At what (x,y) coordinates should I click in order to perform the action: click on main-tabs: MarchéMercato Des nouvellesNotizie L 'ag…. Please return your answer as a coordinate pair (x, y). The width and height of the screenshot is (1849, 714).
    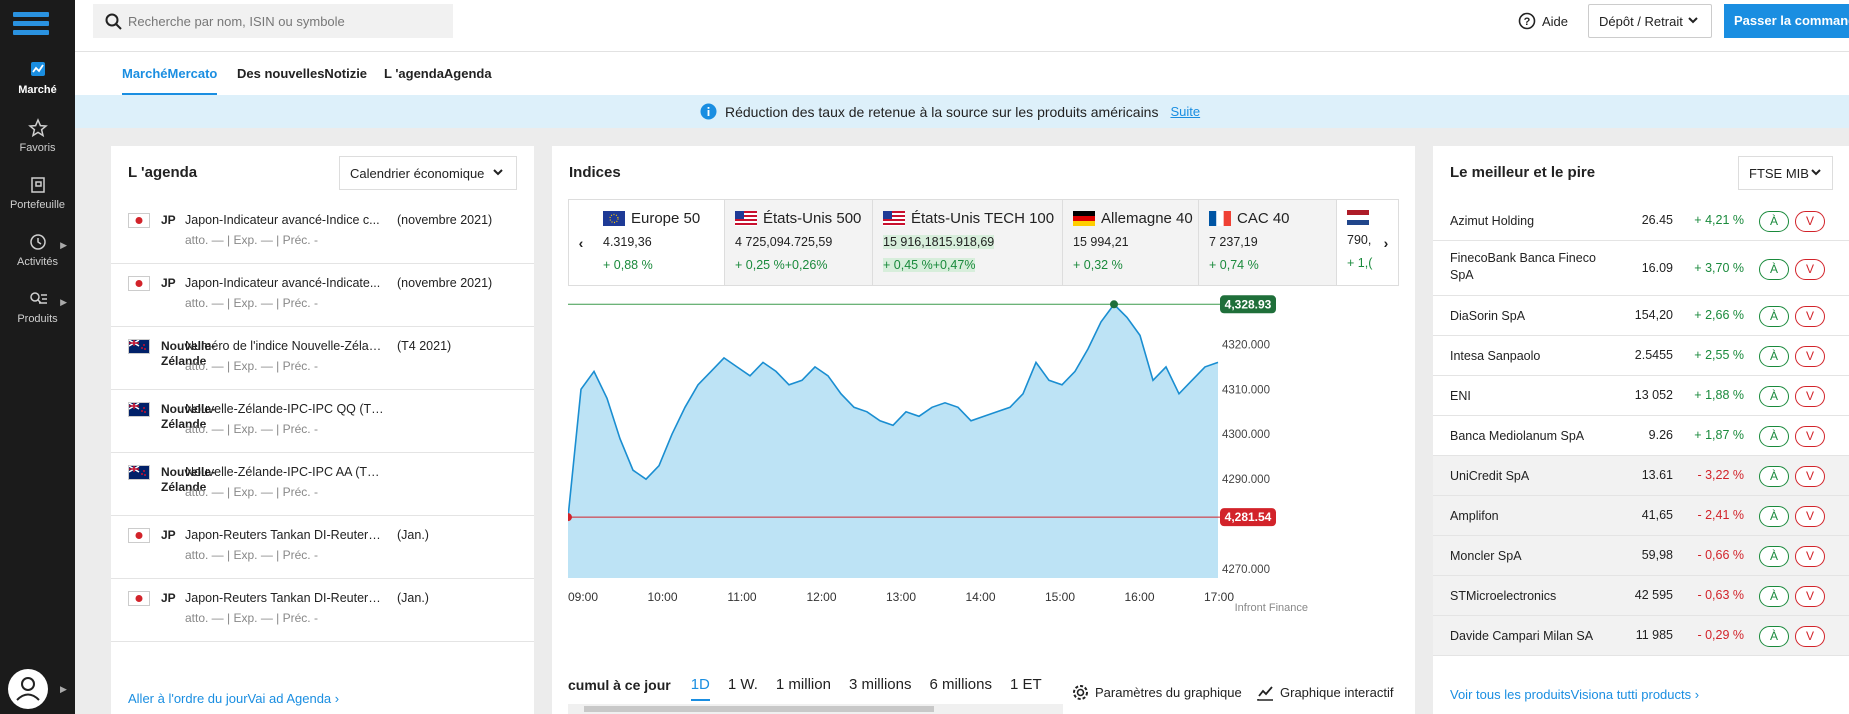
    Looking at the image, I should click on (962, 74).